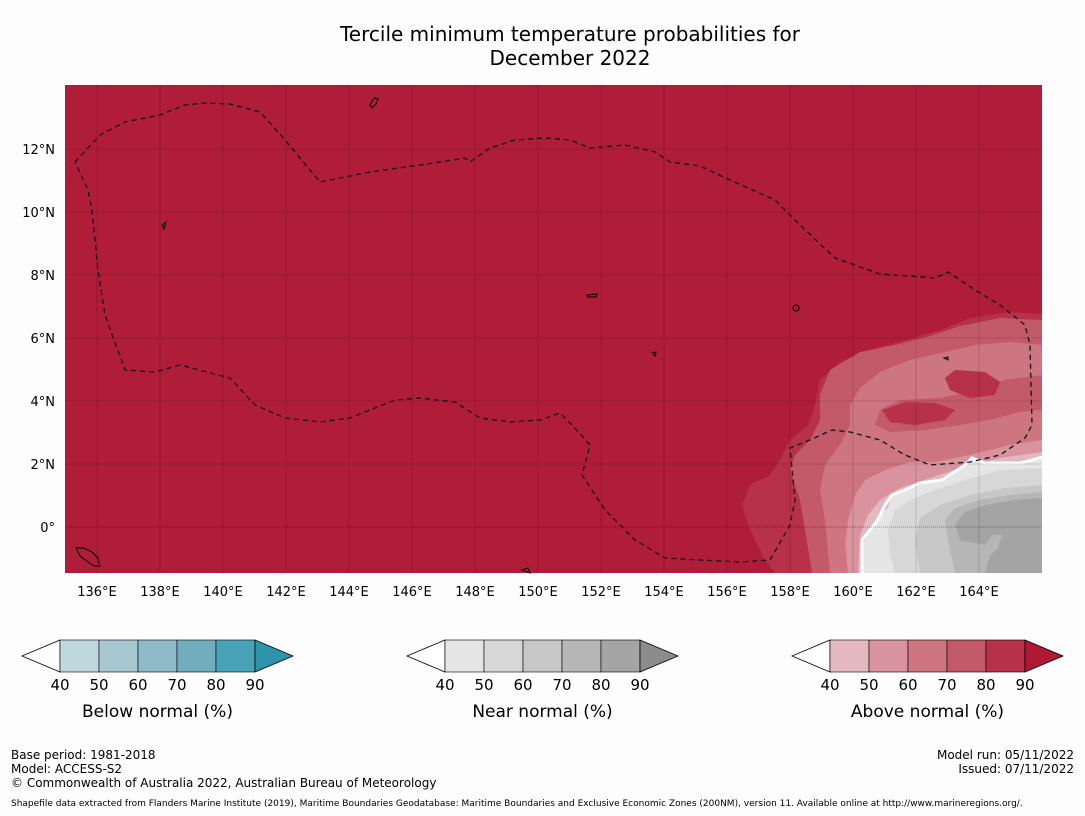 This screenshot has height=816, width=1085. I want to click on lon-label: 152°E, so click(601, 592).